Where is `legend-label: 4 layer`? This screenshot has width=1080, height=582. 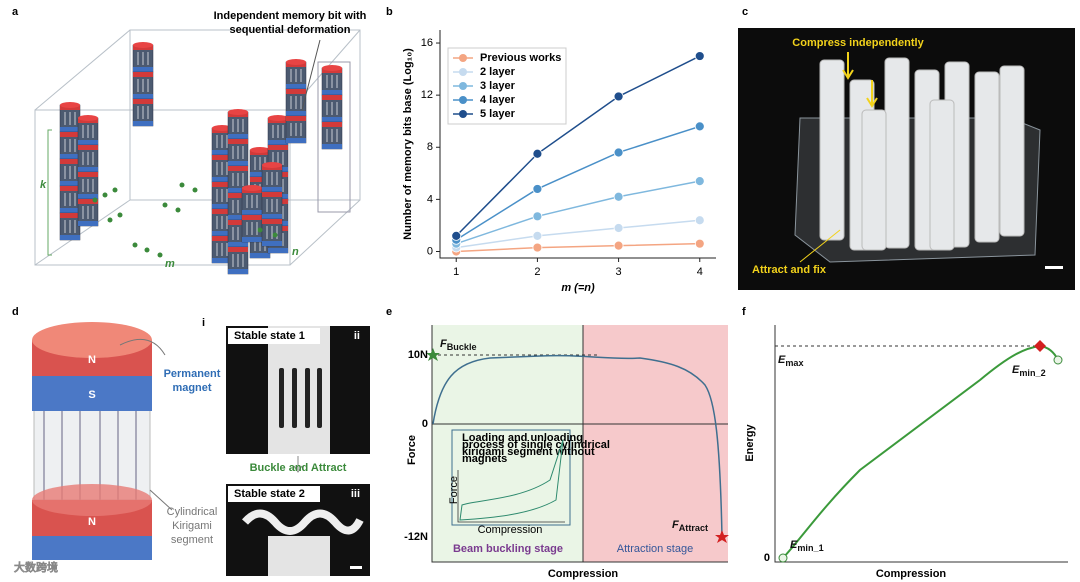 legend-label: 4 layer is located at coordinates (498, 100).